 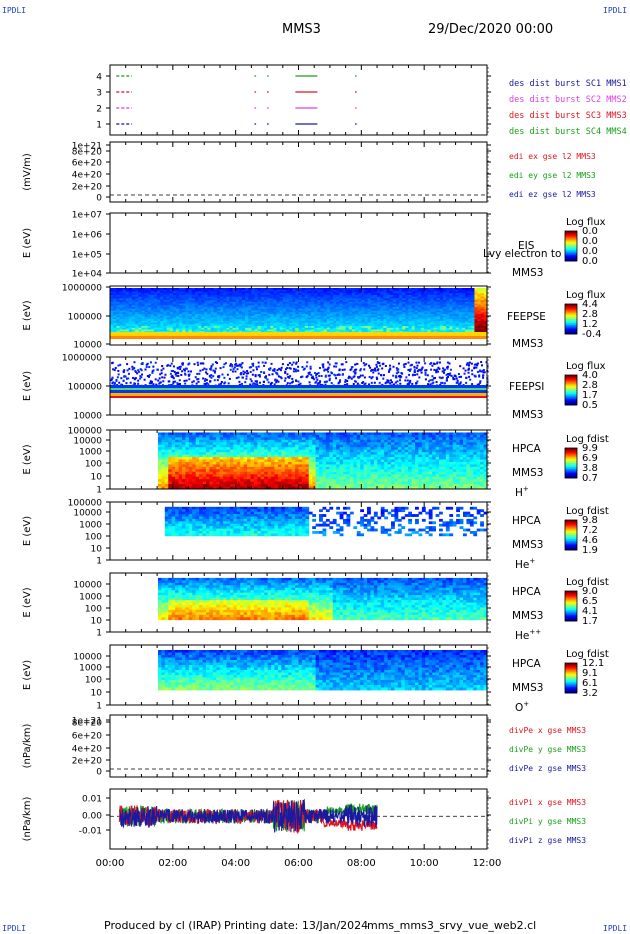 What do you see at coordinates (593, 663) in the screenshot?
I see `colorbar-tick-label: 12.1` at bounding box center [593, 663].